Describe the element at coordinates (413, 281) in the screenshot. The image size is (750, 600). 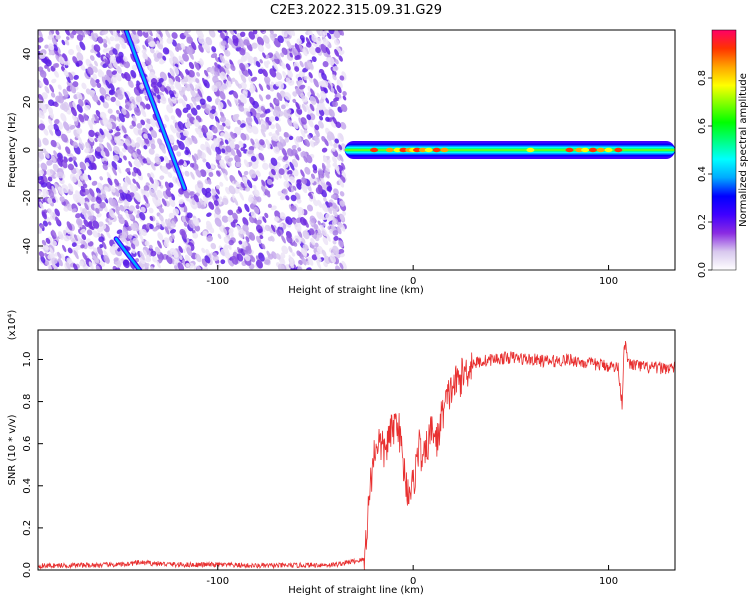
I see `heatmap-xtick-label: 0` at that location.